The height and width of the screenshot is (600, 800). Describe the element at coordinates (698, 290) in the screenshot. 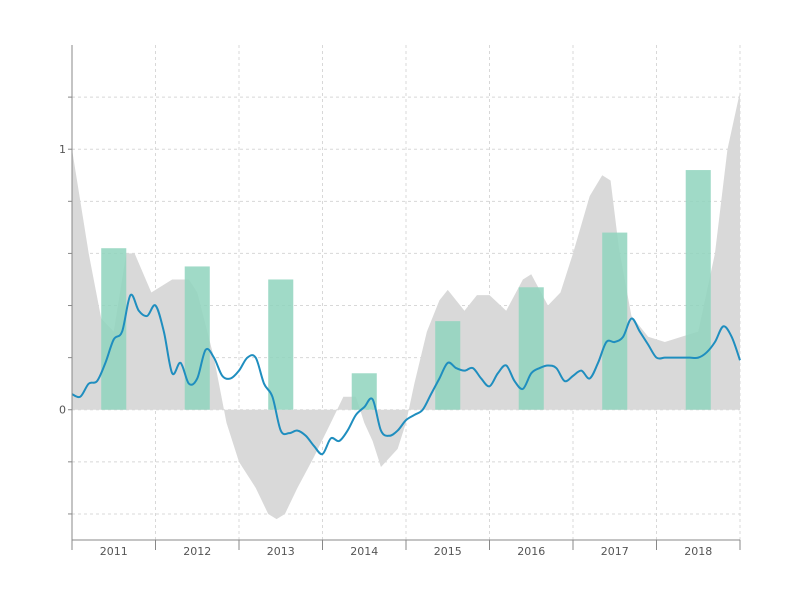

I see `bar-2018` at that location.